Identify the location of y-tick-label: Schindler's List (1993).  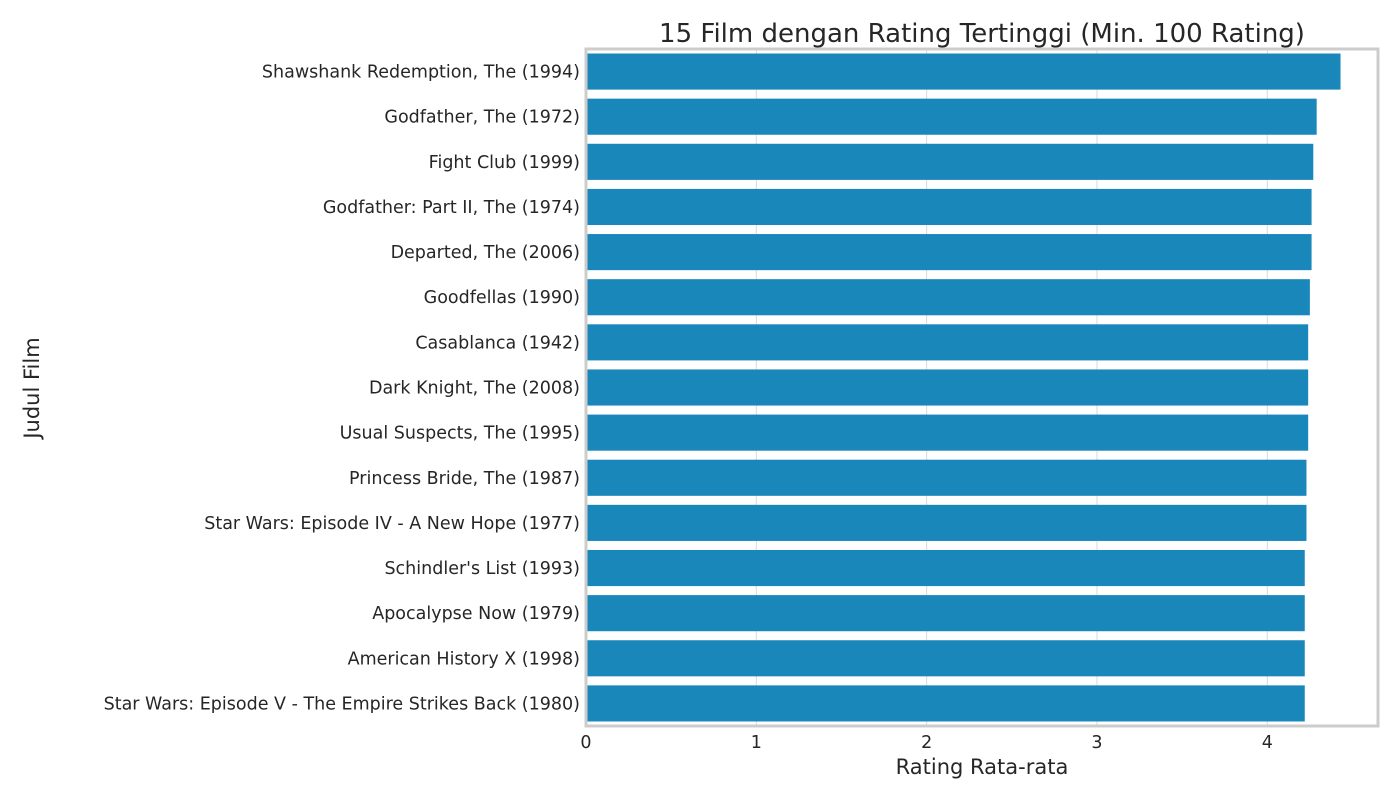
(482, 569).